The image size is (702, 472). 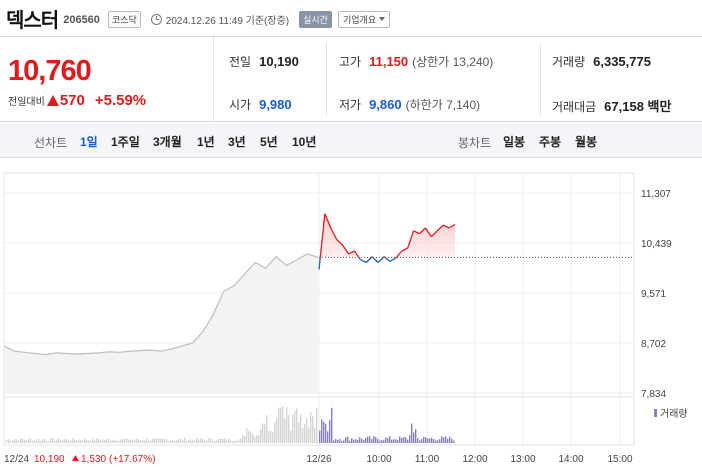 What do you see at coordinates (89, 142) in the screenshot?
I see `period-1d: 1일` at bounding box center [89, 142].